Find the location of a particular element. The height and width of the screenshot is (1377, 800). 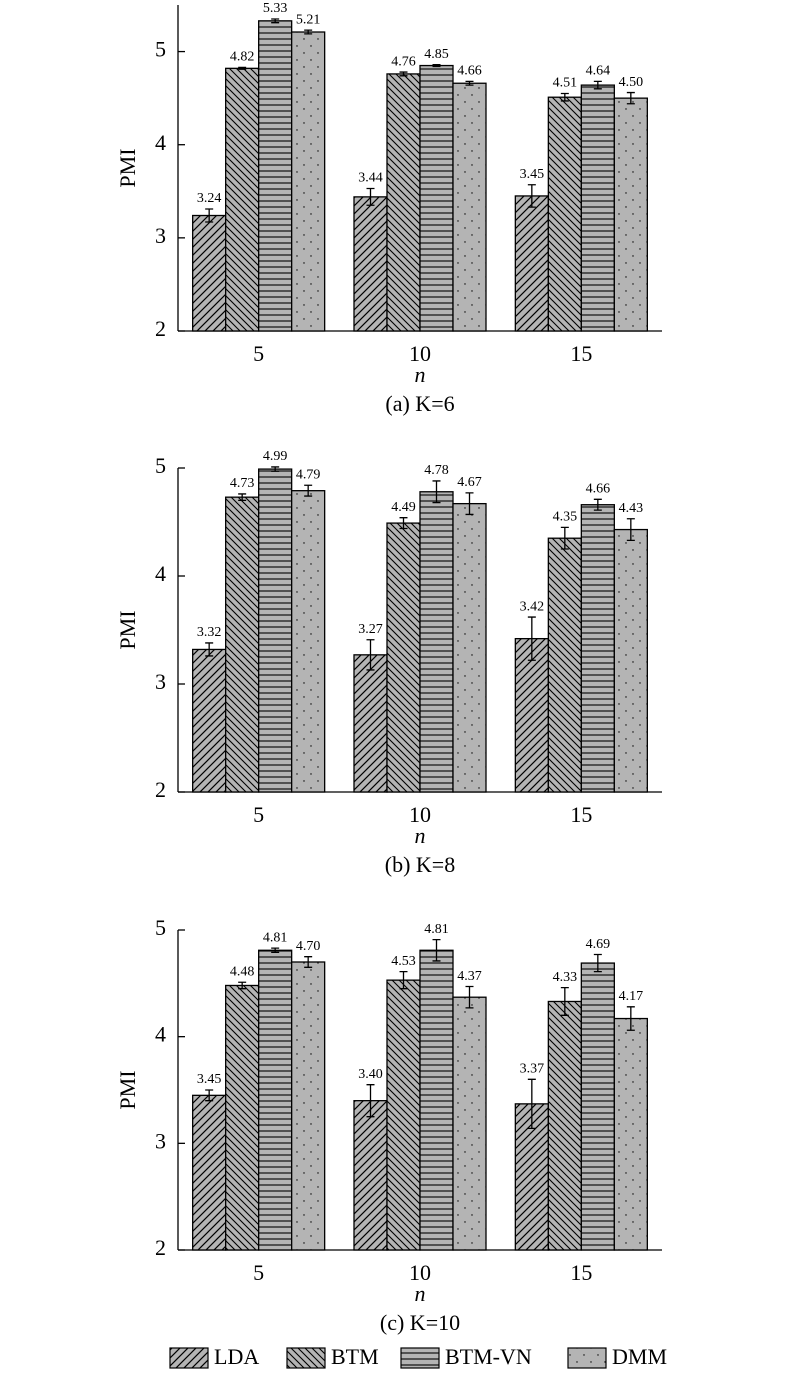

legend-label: BTM is located at coordinates (355, 1356).